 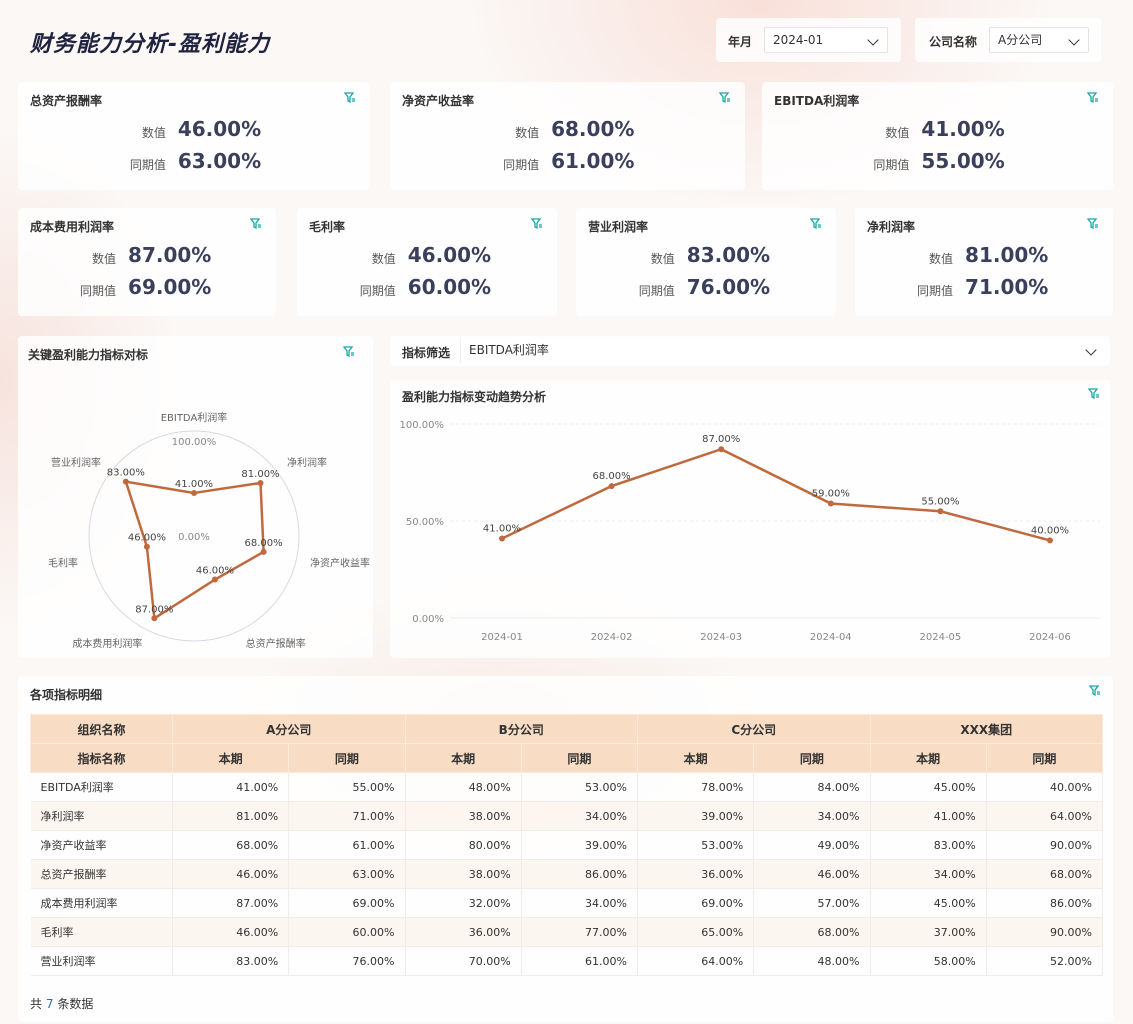 I want to click on value-cell: 78.00%, so click(x=696, y=787).